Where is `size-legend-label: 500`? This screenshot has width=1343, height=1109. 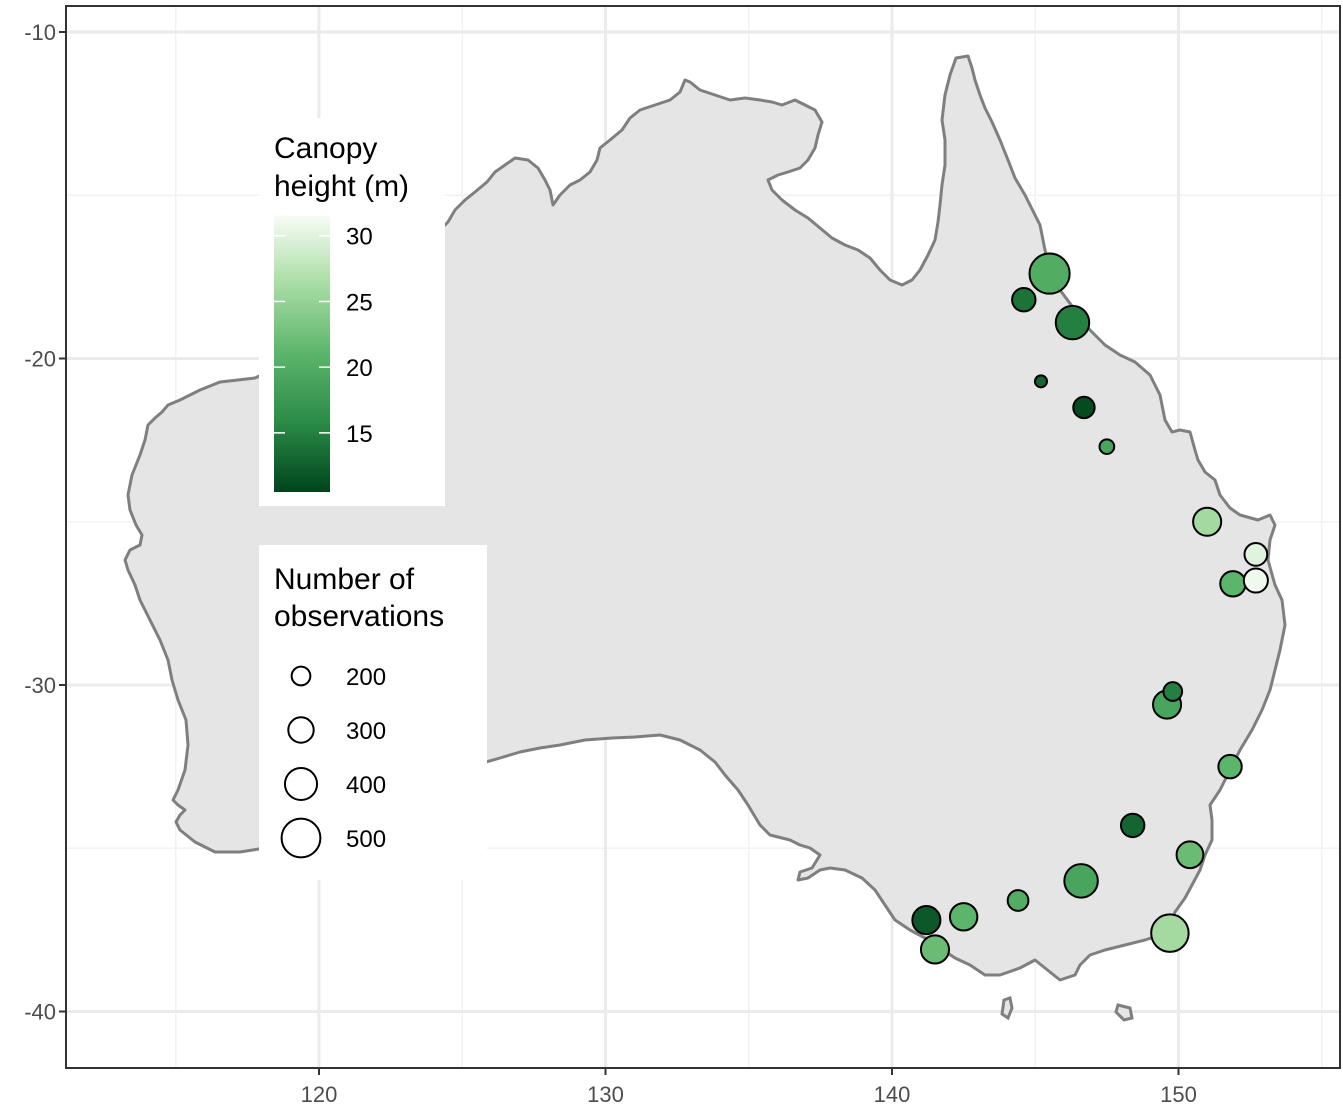 size-legend-label: 500 is located at coordinates (366, 839).